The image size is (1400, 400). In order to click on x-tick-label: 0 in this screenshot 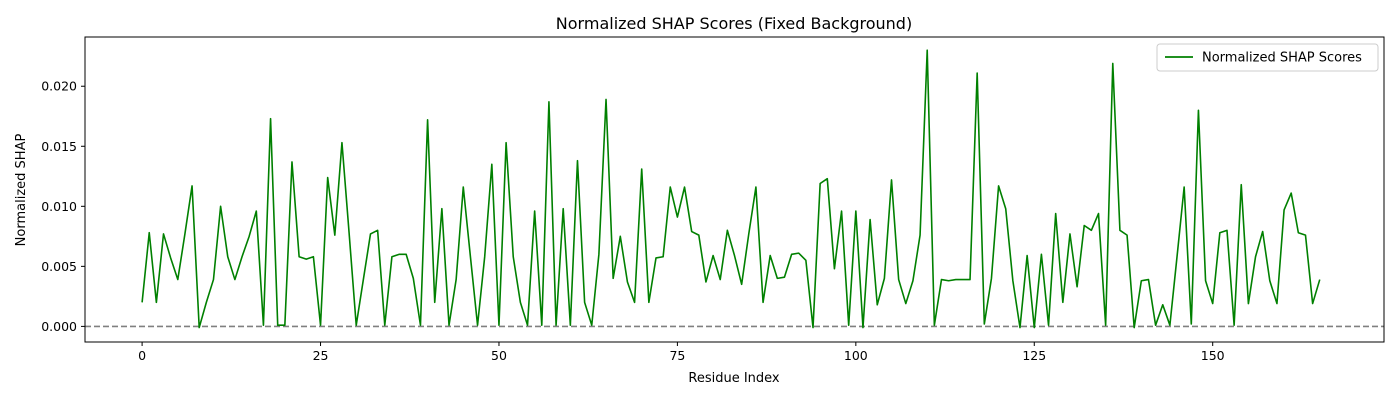, I will do `click(142, 355)`.